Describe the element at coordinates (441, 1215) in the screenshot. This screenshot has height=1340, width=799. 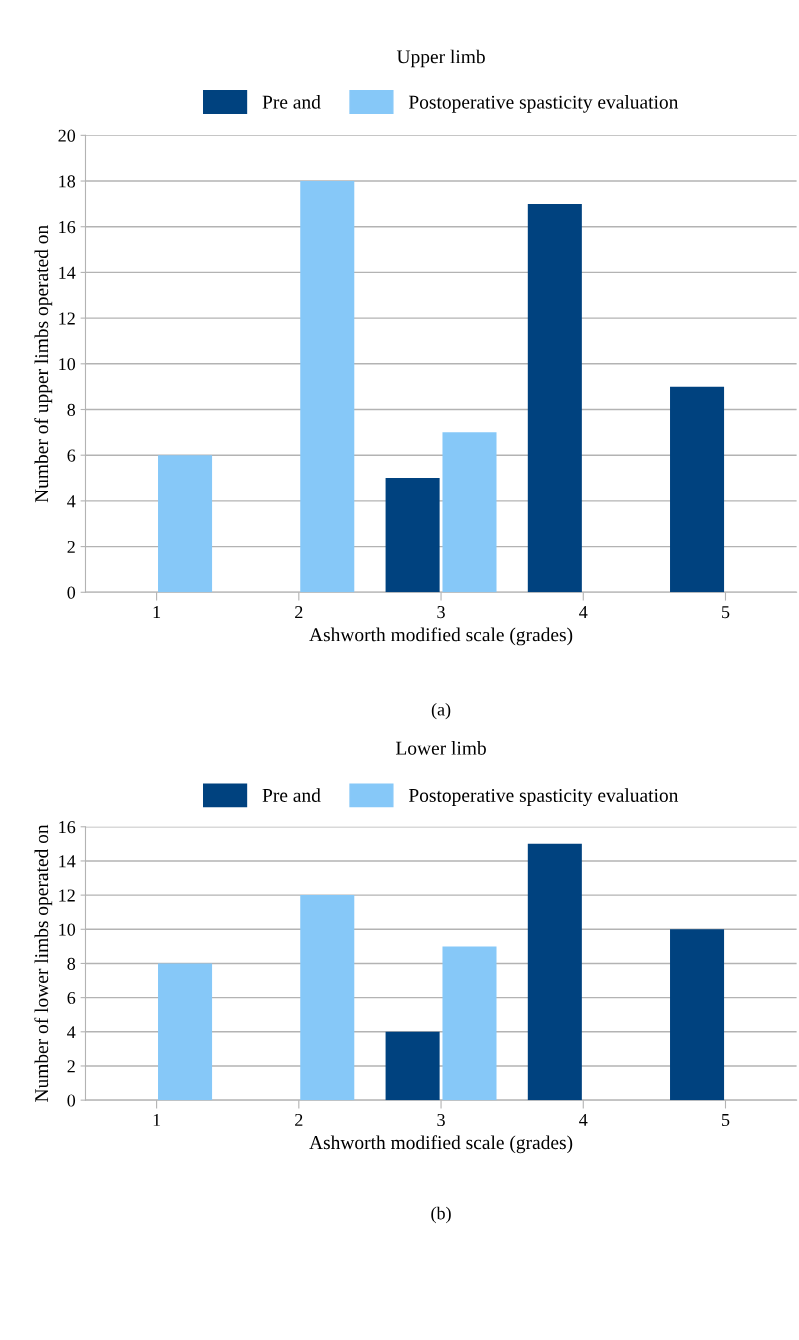
I see `text: (b)` at that location.